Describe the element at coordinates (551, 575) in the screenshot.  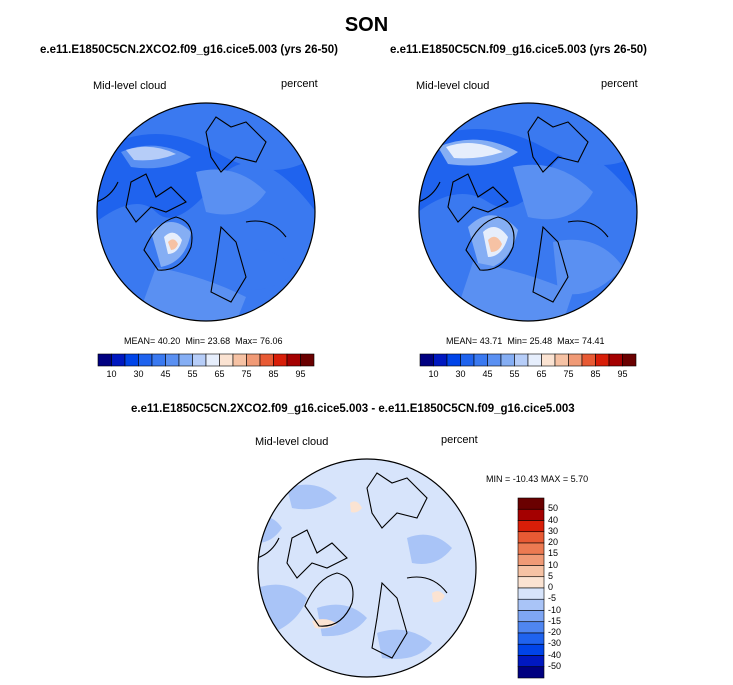
I see `colorbar-tick-label: 5` at that location.